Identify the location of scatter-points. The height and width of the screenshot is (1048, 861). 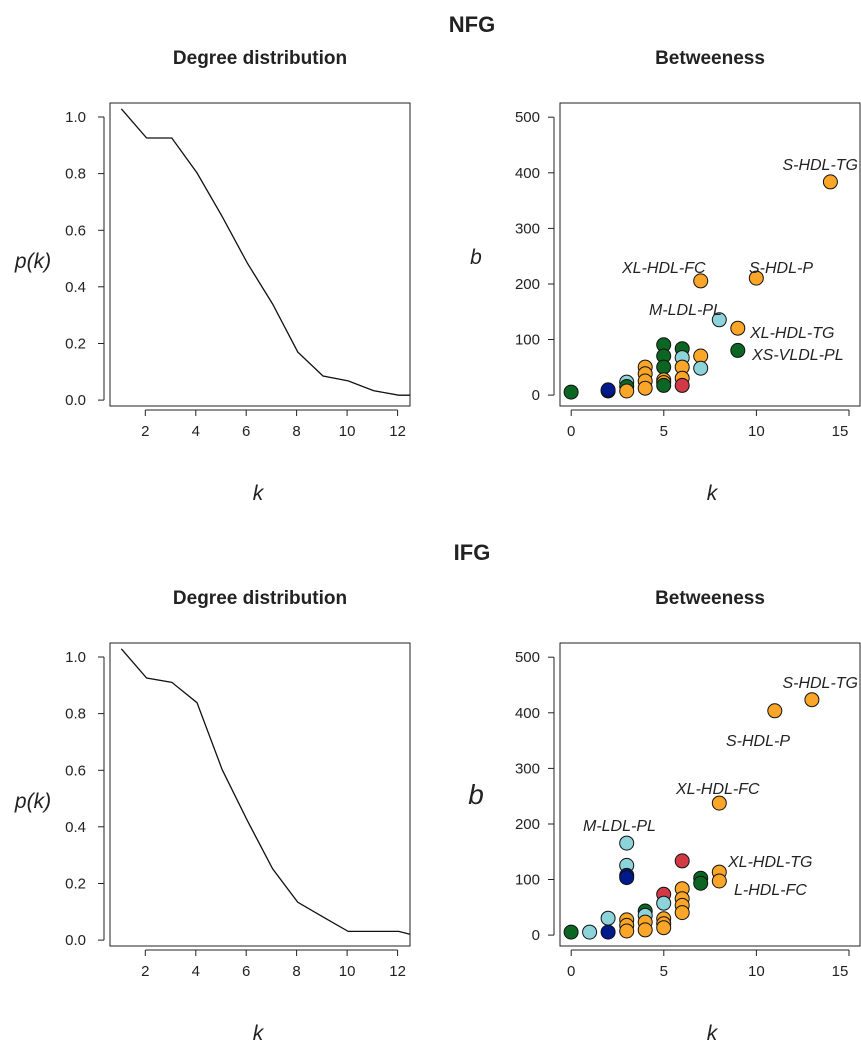
(700, 287).